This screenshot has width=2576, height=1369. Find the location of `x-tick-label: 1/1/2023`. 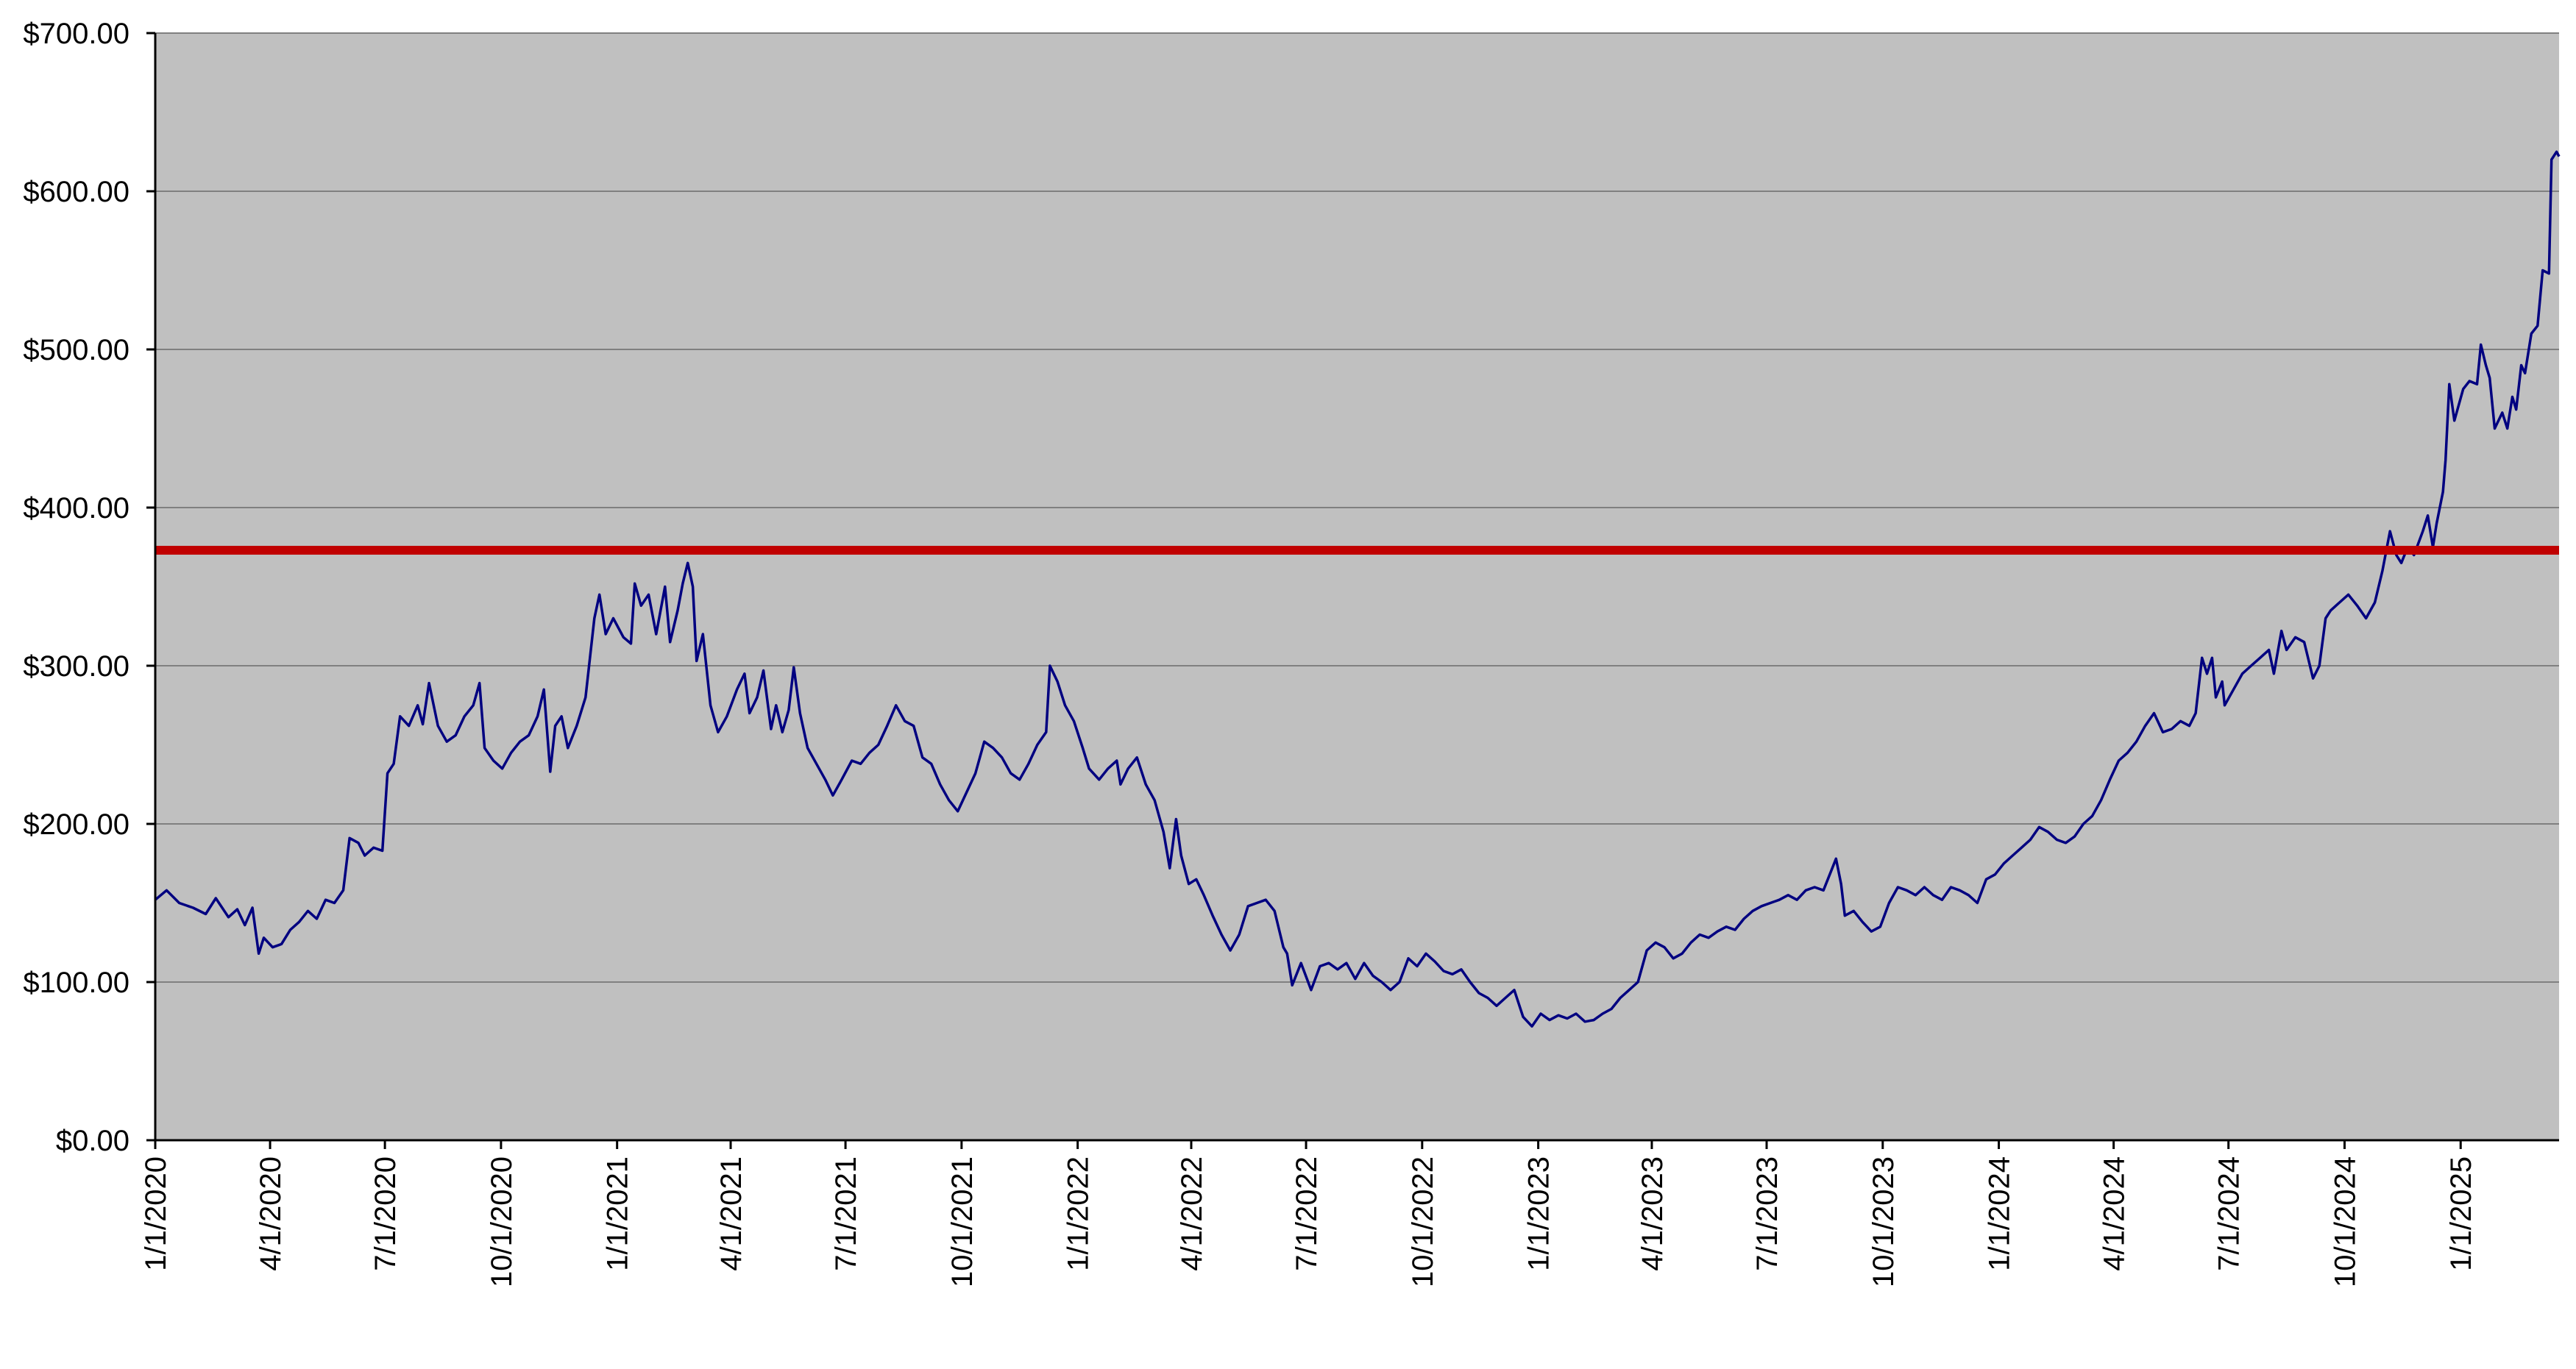

x-tick-label: 1/1/2023 is located at coordinates (1539, 1213).